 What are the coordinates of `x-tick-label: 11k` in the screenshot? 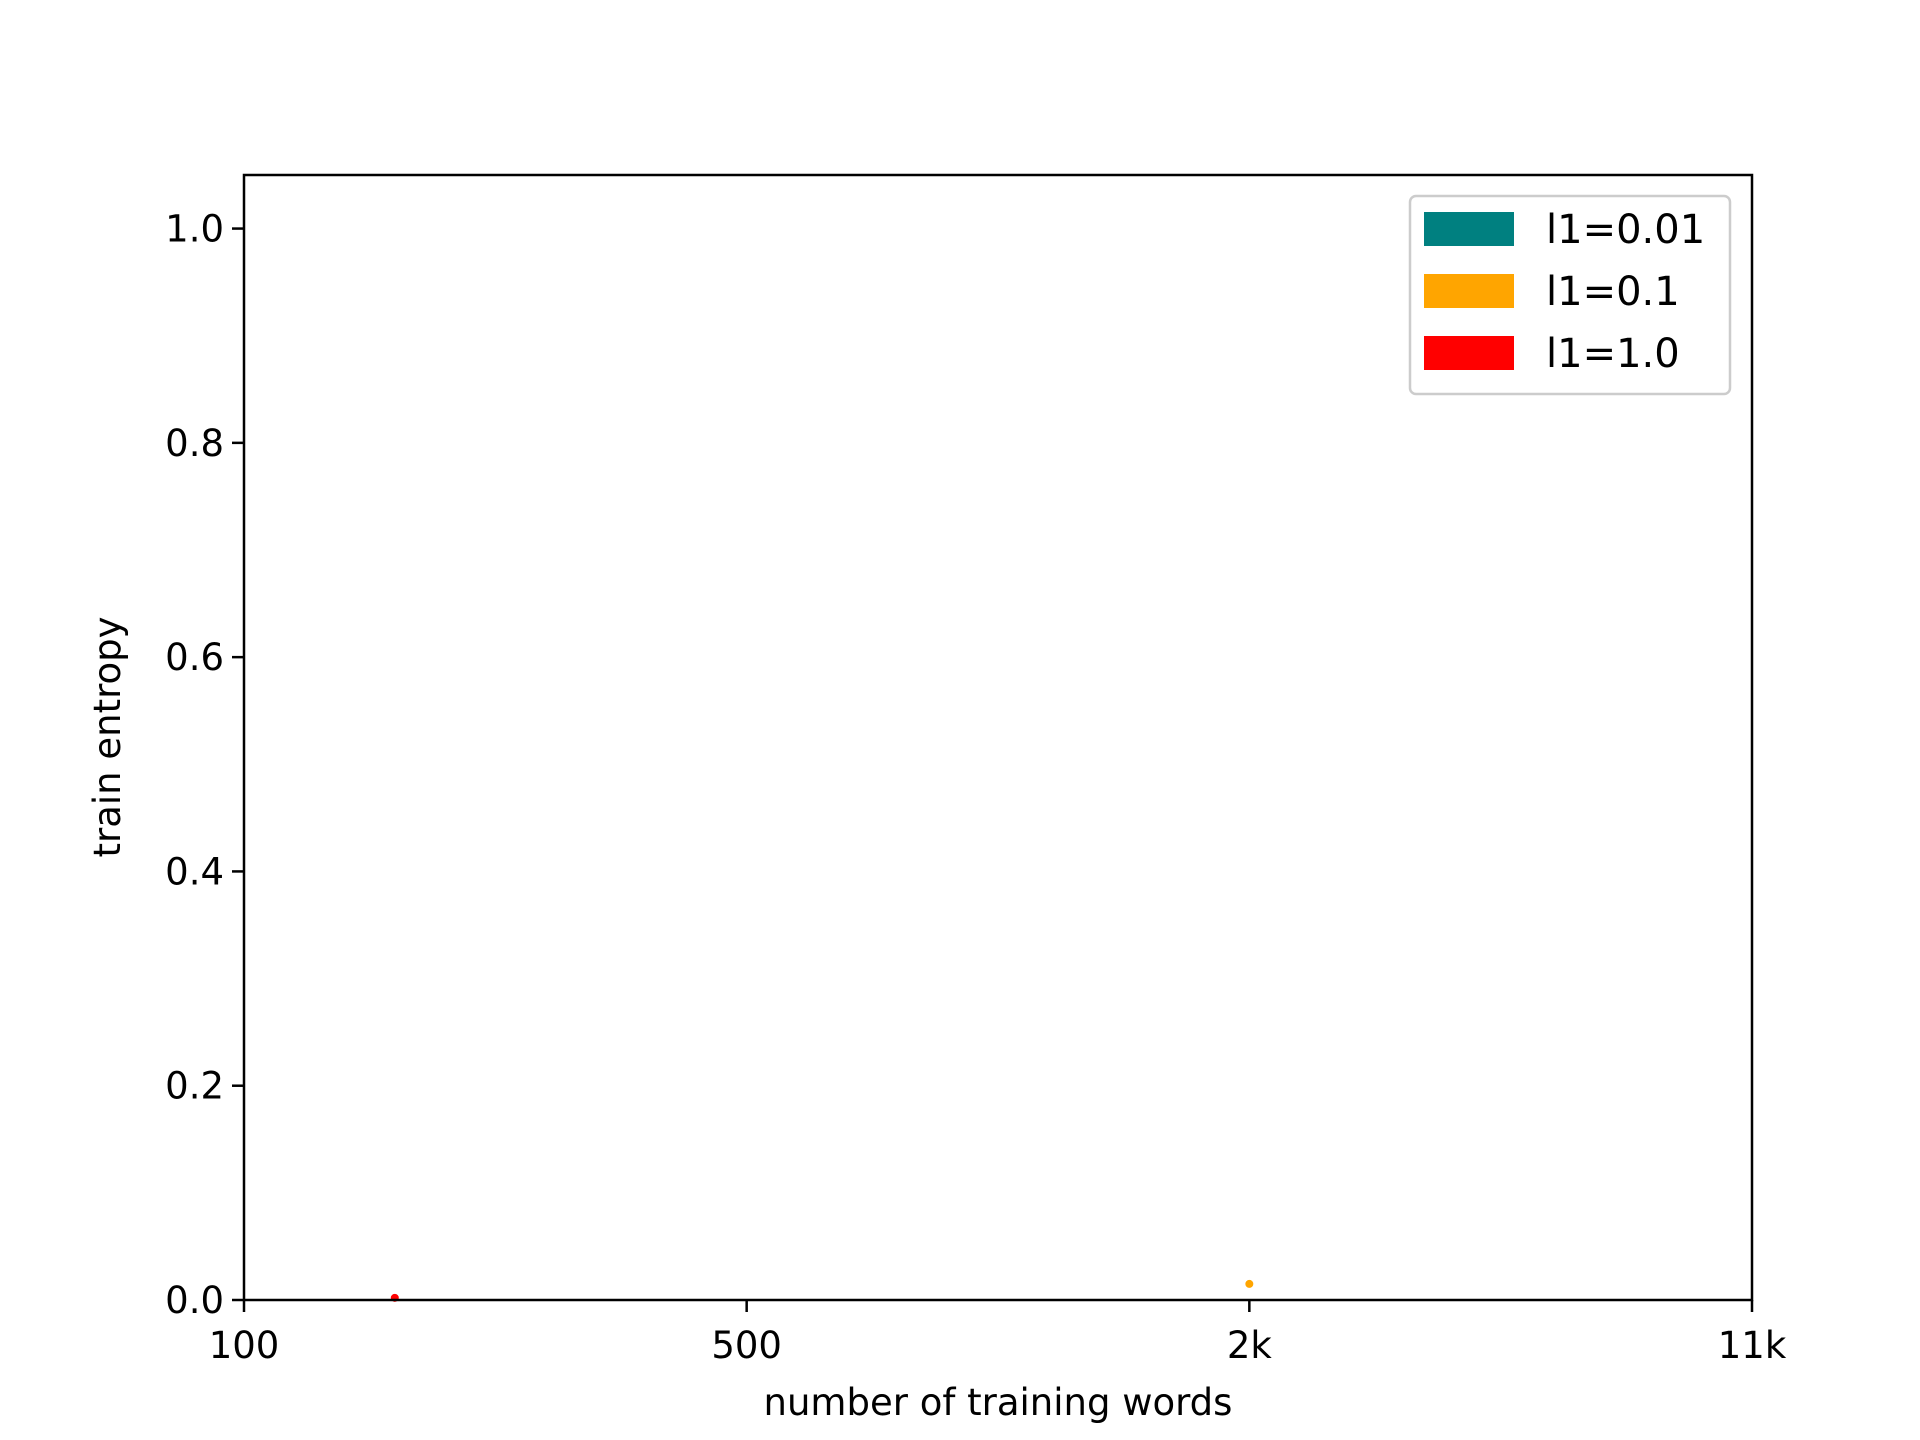 It's located at (1752, 1345).